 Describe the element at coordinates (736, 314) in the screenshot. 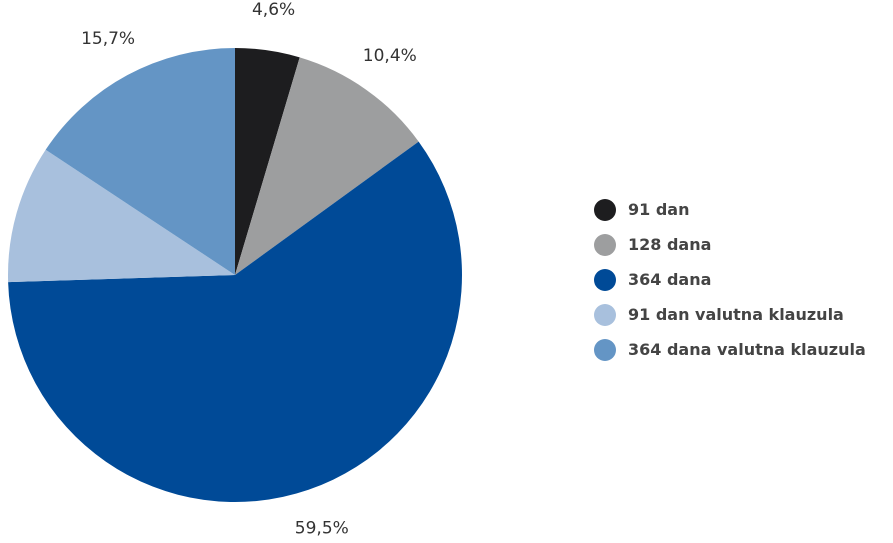

I see `legend-label-3: 91 dan valutna klauzula` at that location.